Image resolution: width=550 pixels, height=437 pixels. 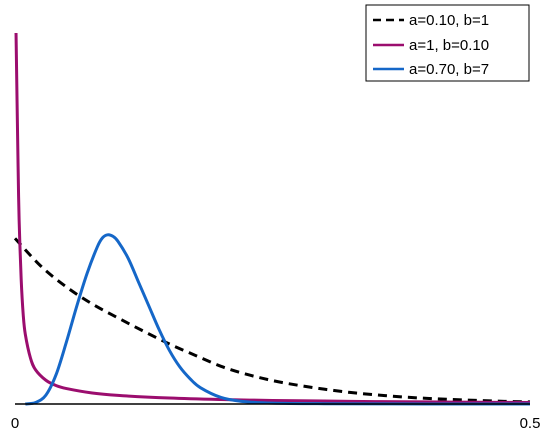 I want to click on x-tick-label: 0.5, so click(x=530, y=423).